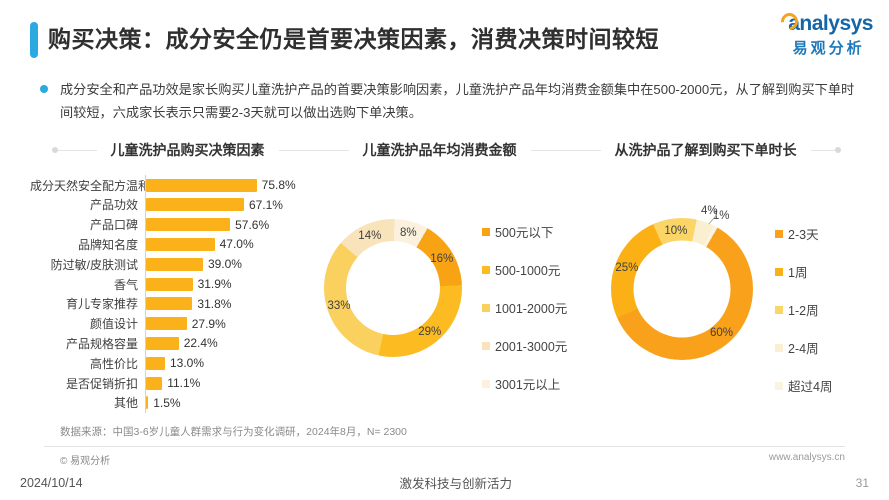 The height and width of the screenshot is (500, 889). Describe the element at coordinates (444, 482) in the screenshot. I see `footer-bottom-row: 2024/10/14 激发科技与创新活力 31` at that location.